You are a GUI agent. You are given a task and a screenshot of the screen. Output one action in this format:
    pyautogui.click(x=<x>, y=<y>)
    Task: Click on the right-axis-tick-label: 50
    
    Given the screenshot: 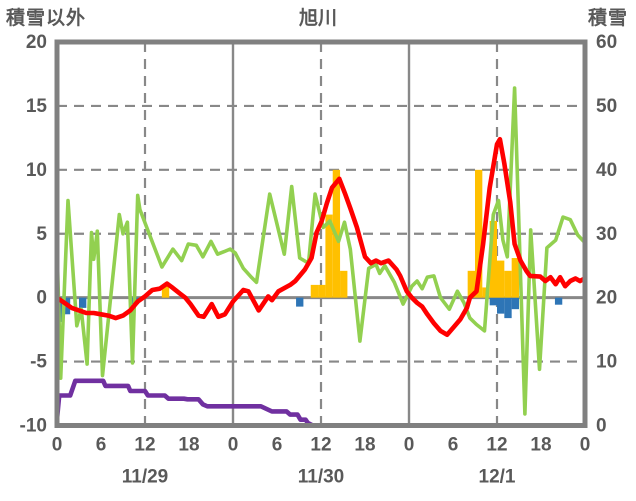 What is the action you would take?
    pyautogui.click(x=606, y=106)
    